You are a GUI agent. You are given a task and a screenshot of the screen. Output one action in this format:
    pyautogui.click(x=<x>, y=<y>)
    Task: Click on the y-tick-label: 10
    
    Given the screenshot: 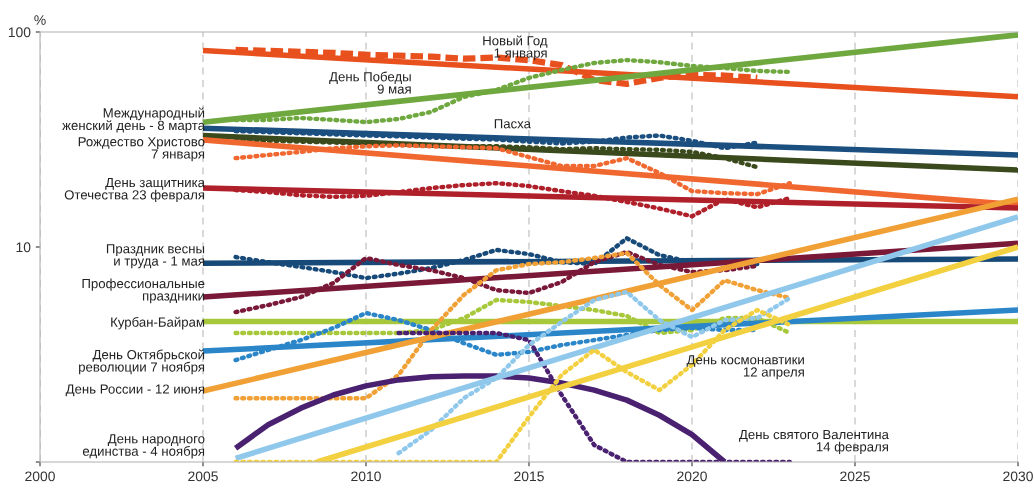 What is the action you would take?
    pyautogui.click(x=23, y=247)
    